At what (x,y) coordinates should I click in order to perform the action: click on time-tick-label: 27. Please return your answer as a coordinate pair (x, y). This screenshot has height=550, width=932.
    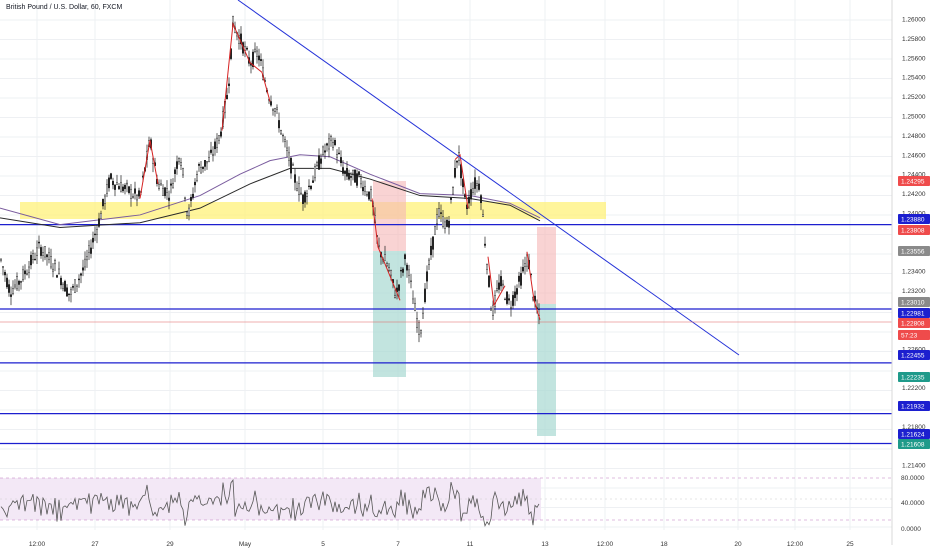
    Looking at the image, I should click on (95, 544).